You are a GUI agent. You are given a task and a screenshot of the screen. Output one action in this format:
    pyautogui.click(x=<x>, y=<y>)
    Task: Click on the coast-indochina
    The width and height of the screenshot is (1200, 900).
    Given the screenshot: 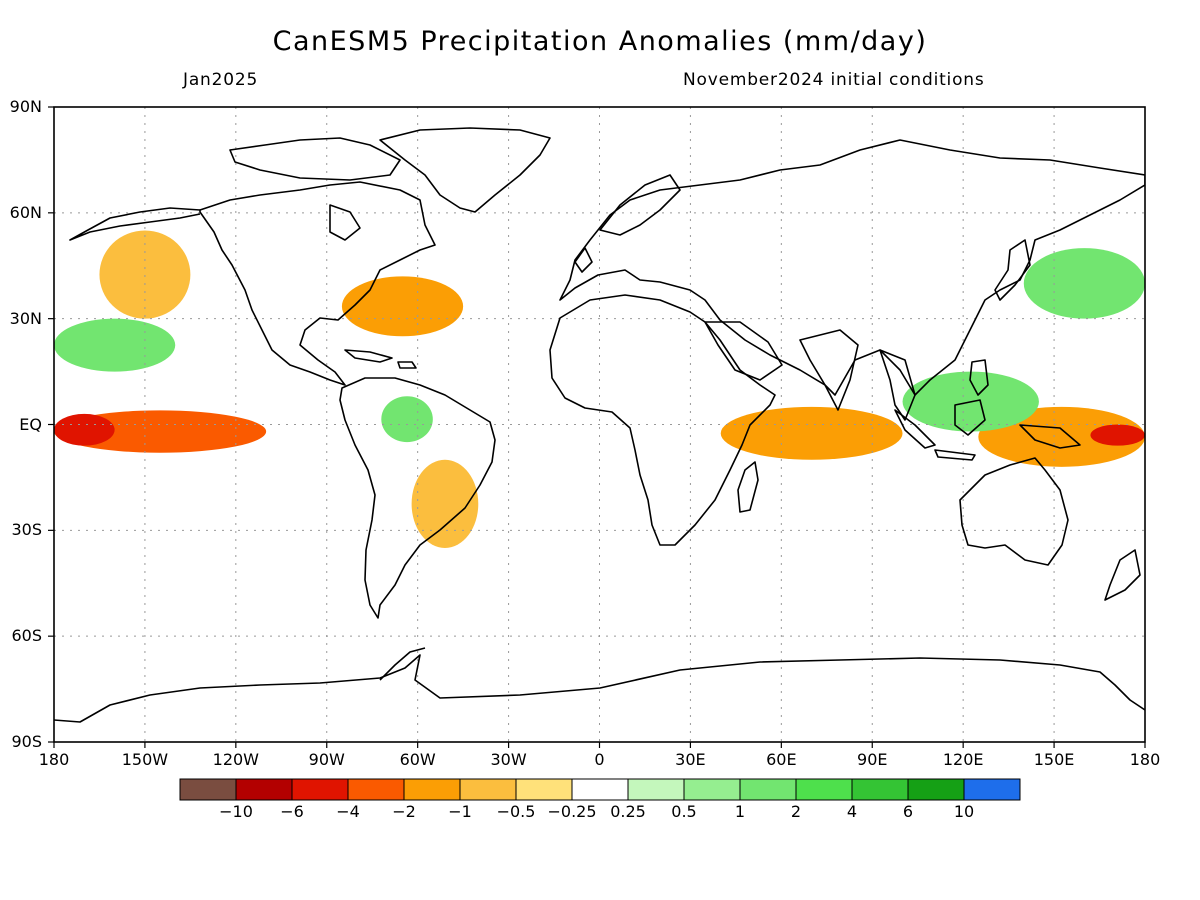 What is the action you would take?
    pyautogui.click(x=897, y=385)
    